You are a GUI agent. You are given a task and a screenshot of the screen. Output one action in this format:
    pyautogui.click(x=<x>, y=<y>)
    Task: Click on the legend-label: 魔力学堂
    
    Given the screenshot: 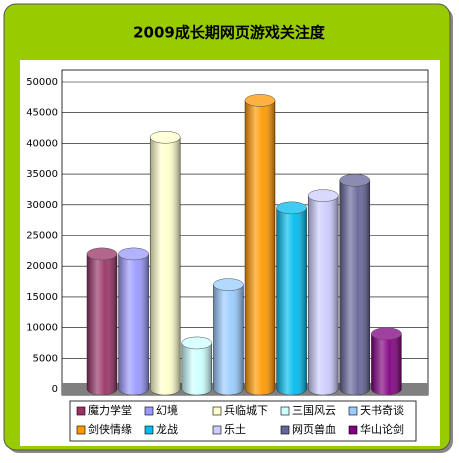 What is the action you would take?
    pyautogui.click(x=110, y=410)
    